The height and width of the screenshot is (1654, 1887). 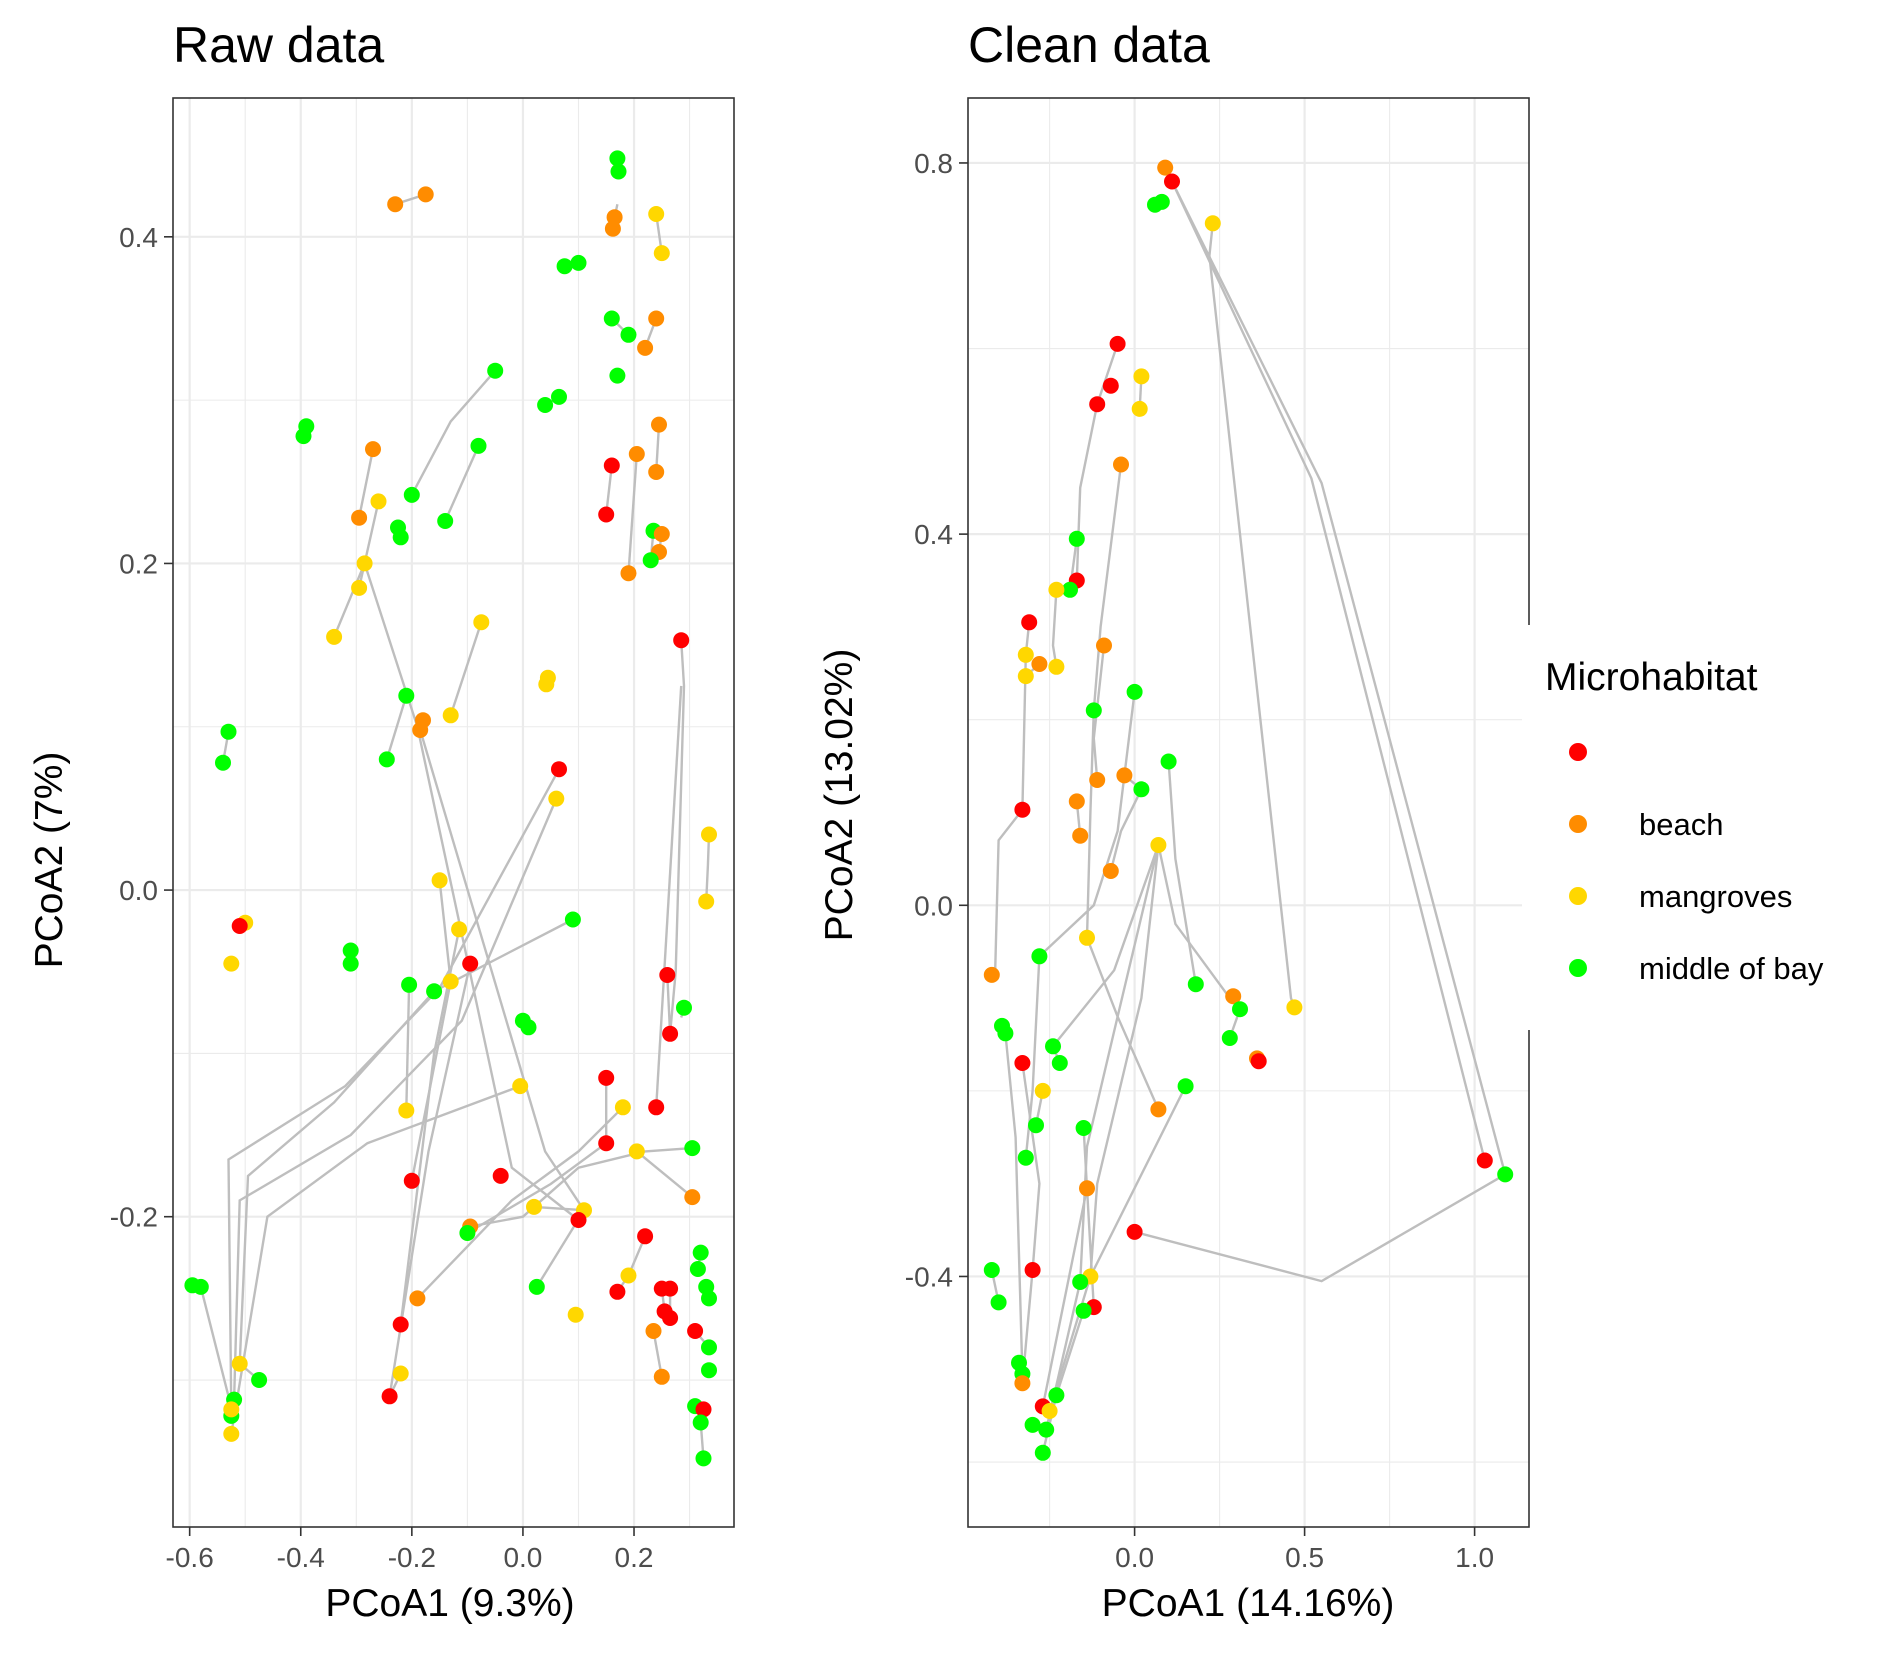 I want to click on raw-data-x-tick-label: -0.6, so click(x=190, y=1557).